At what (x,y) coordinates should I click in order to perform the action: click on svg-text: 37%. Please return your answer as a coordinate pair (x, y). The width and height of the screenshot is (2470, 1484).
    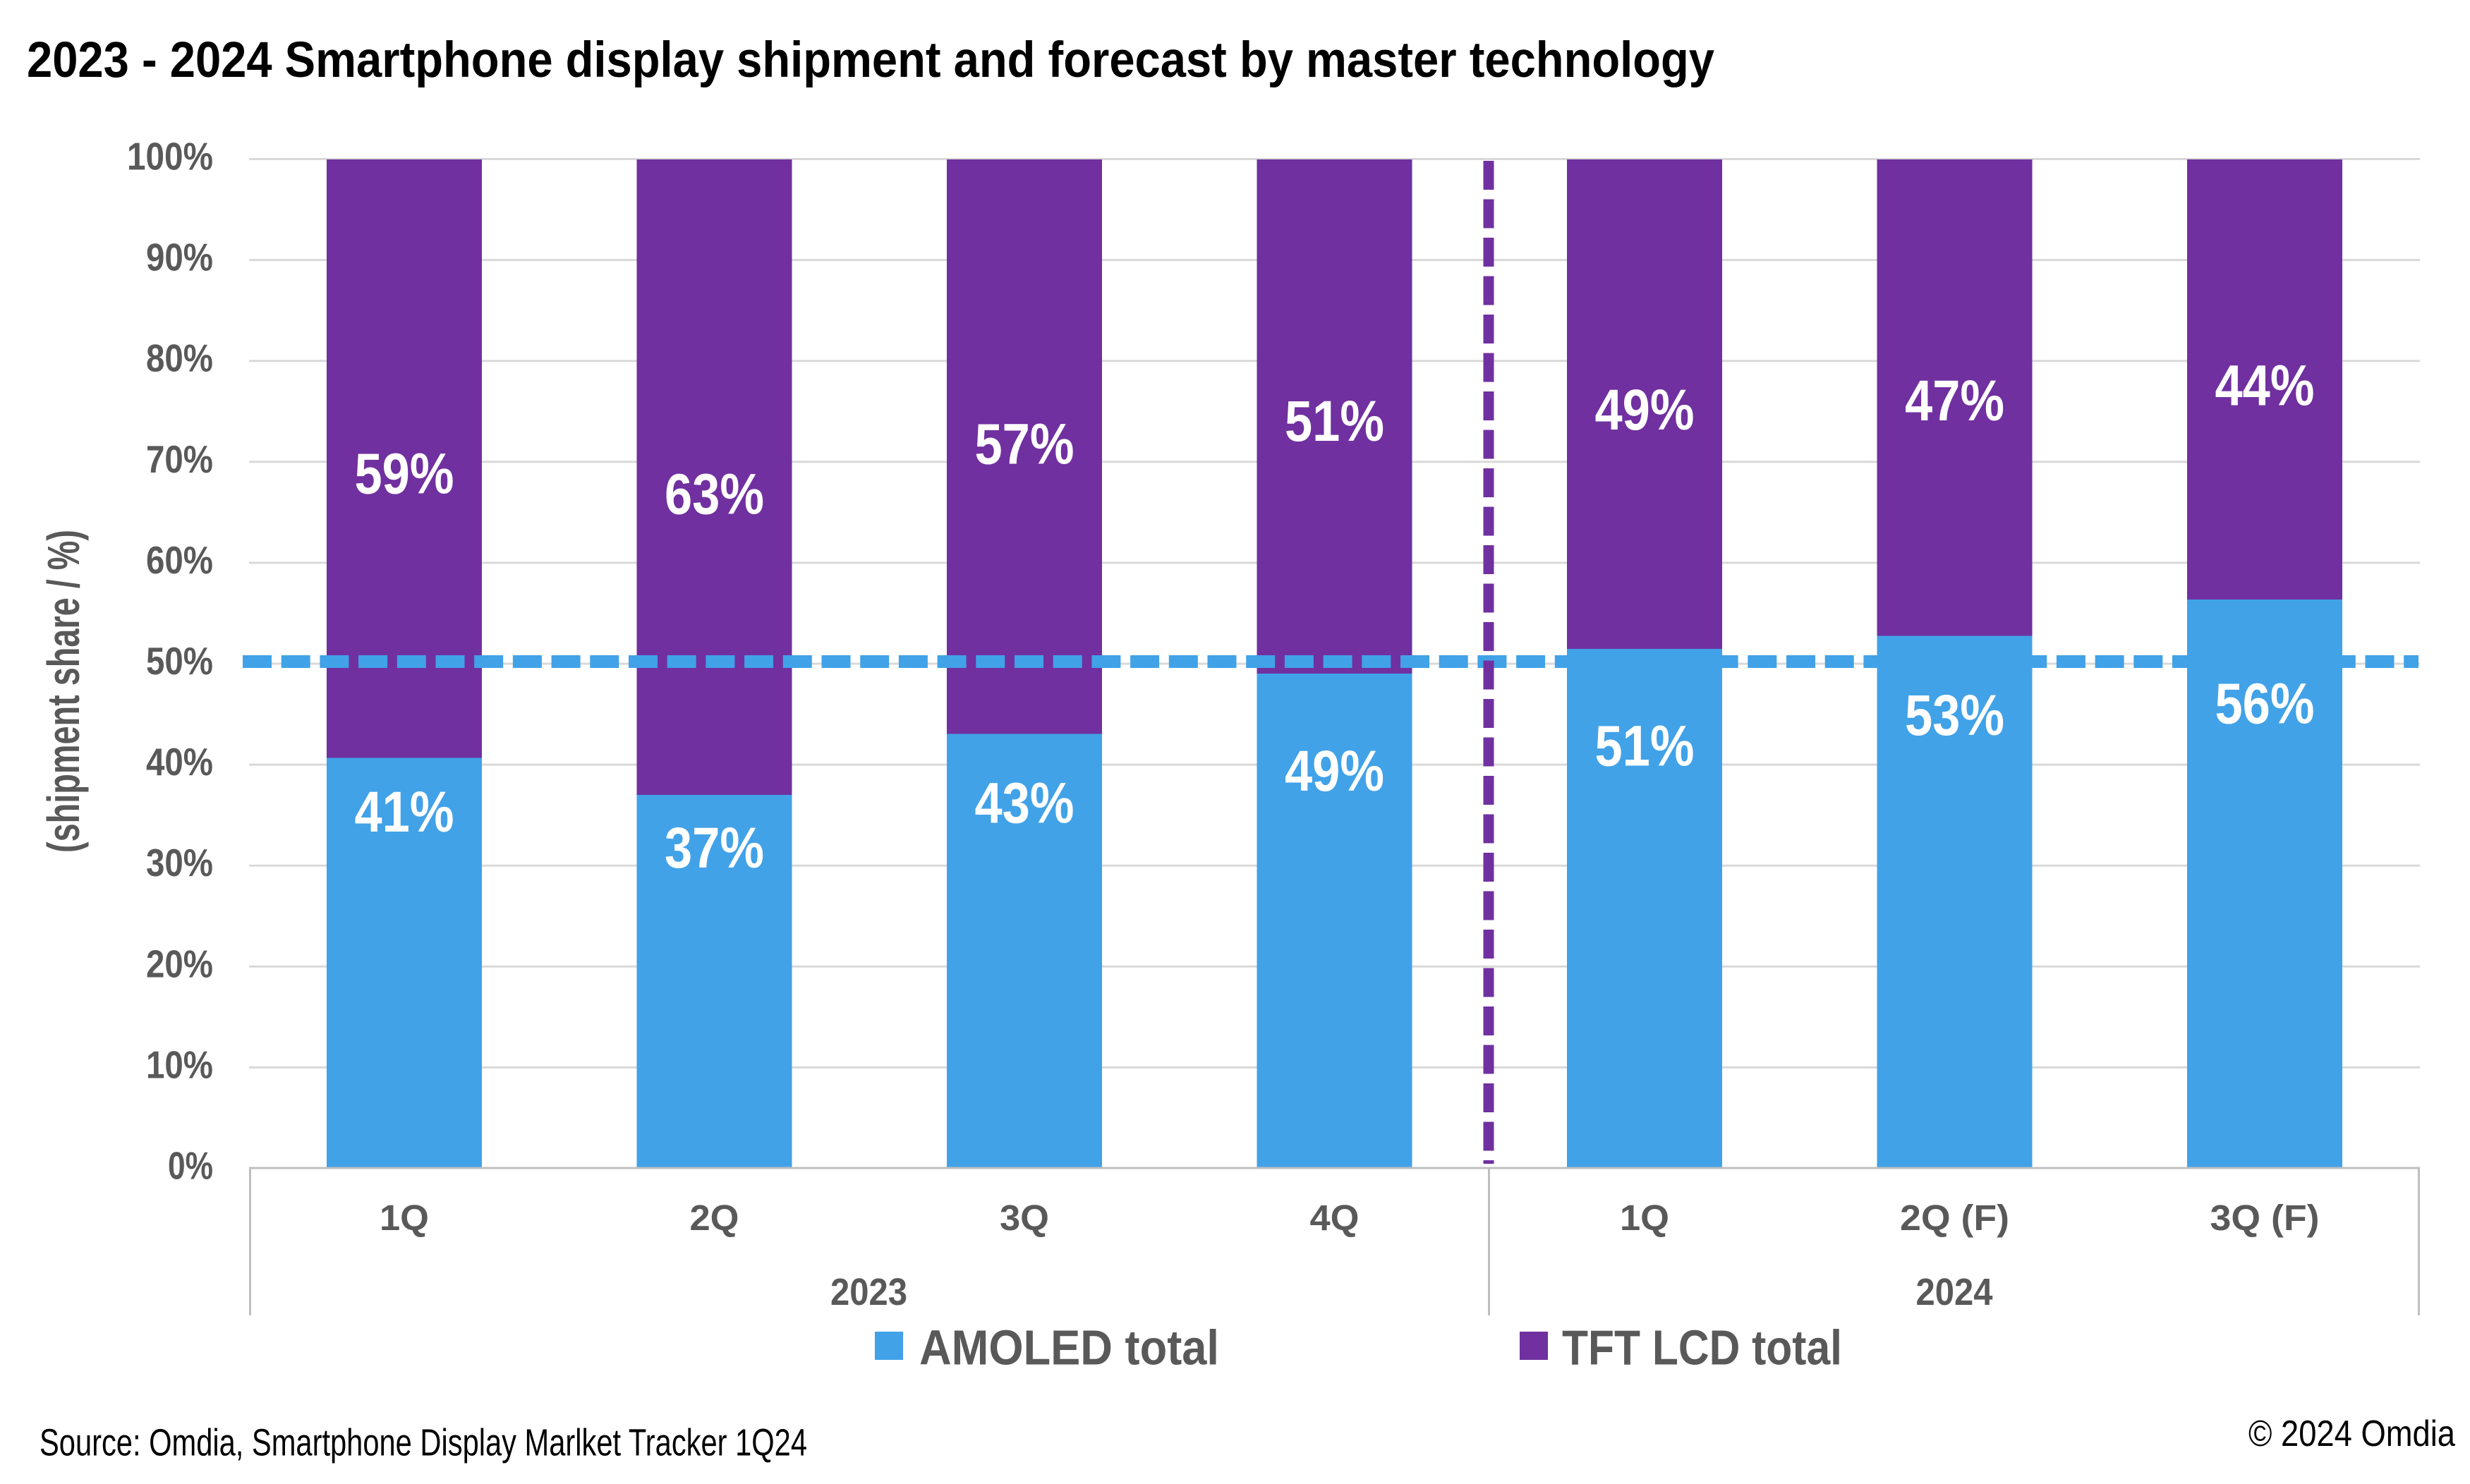
    Looking at the image, I should click on (714, 848).